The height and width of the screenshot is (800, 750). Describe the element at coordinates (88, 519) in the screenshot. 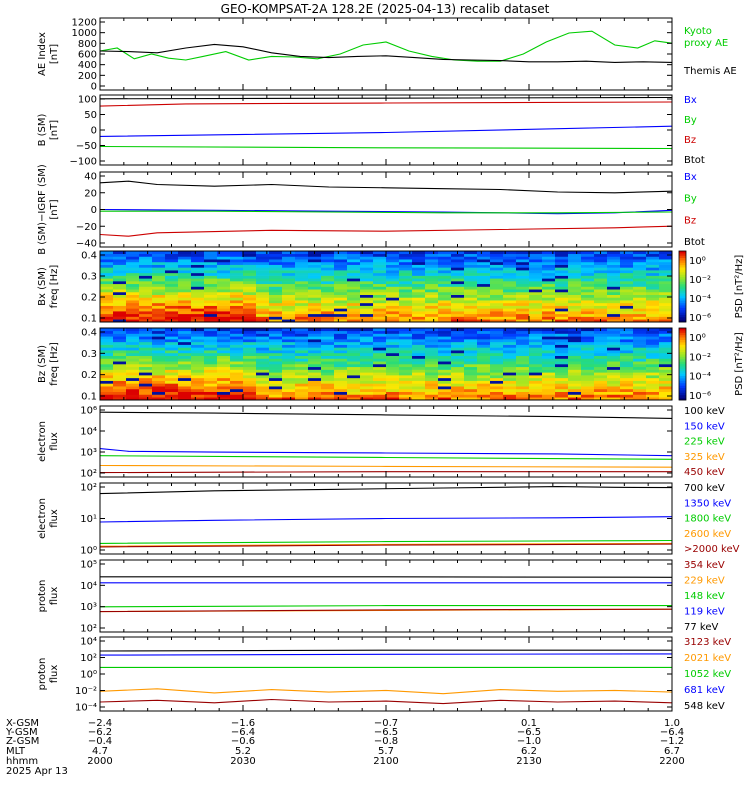

I see `y-tick-label: 10¹` at that location.